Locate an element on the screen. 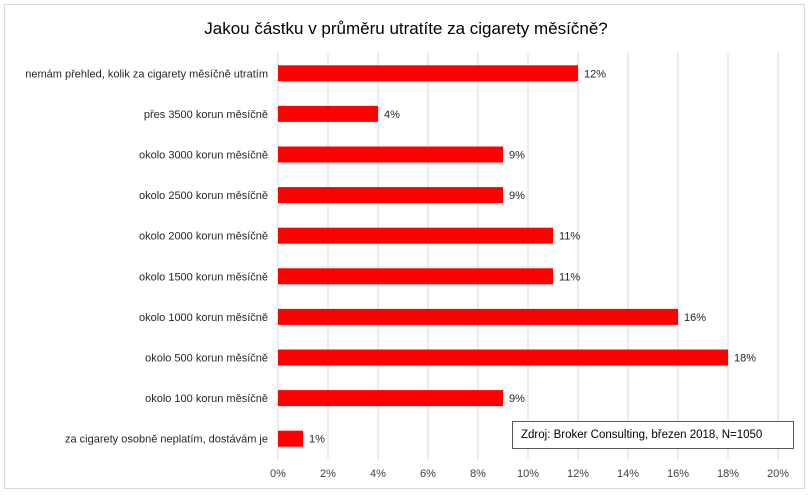  x-tick-label: 16% is located at coordinates (678, 474).